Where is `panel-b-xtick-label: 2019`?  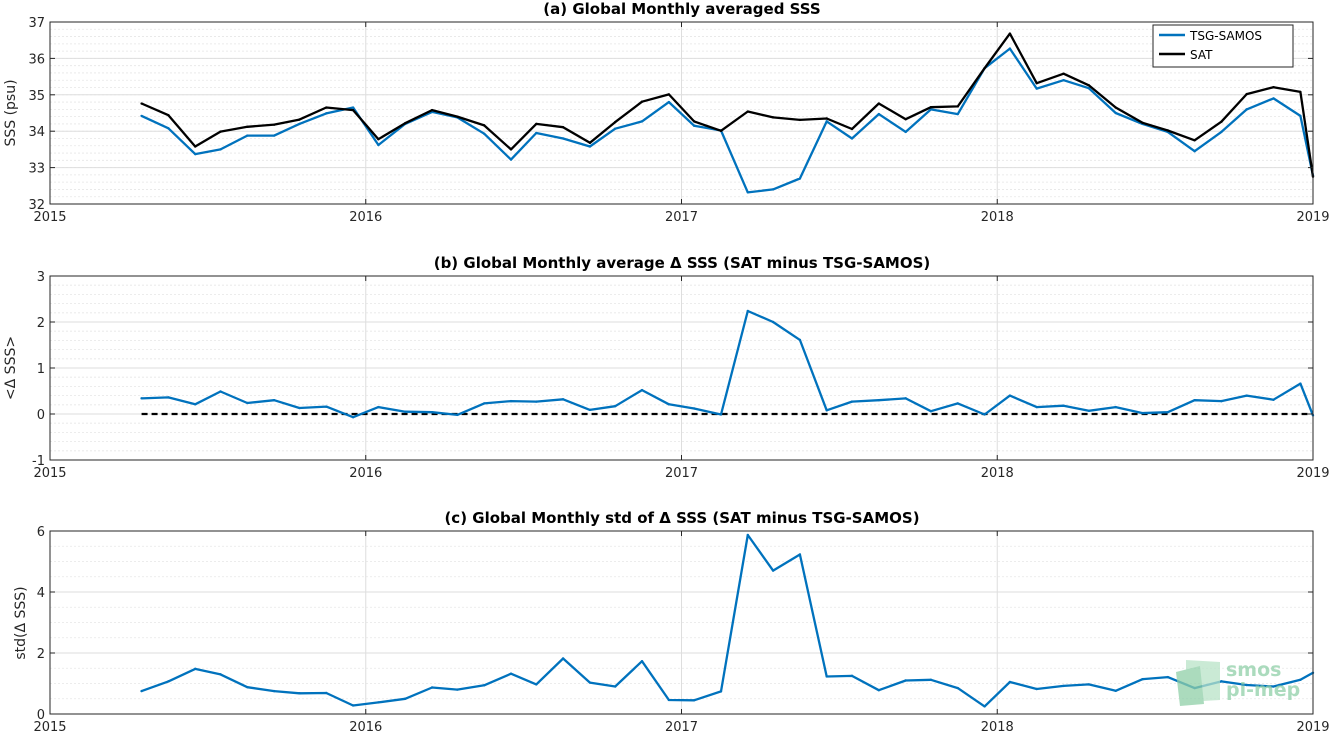
panel-b-xtick-label: 2019 is located at coordinates (1312, 473).